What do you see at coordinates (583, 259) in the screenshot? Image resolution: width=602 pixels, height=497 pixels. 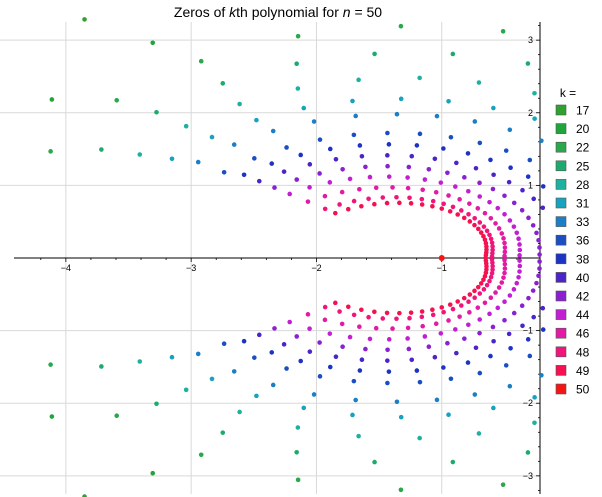 I see `legend-label-k38: 38` at bounding box center [583, 259].